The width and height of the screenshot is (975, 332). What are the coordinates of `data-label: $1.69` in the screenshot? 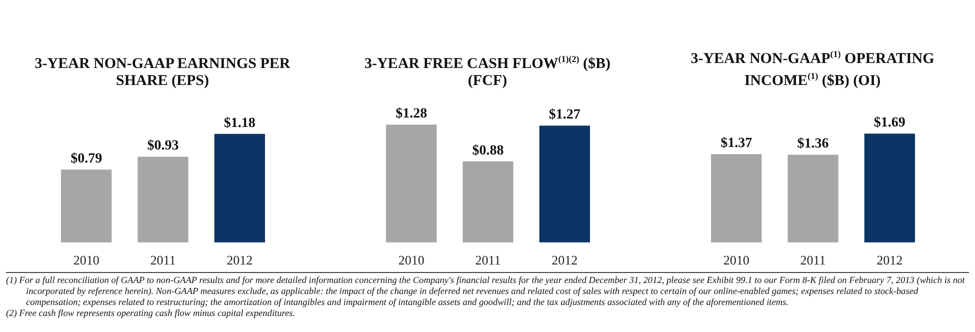 It's located at (889, 123).